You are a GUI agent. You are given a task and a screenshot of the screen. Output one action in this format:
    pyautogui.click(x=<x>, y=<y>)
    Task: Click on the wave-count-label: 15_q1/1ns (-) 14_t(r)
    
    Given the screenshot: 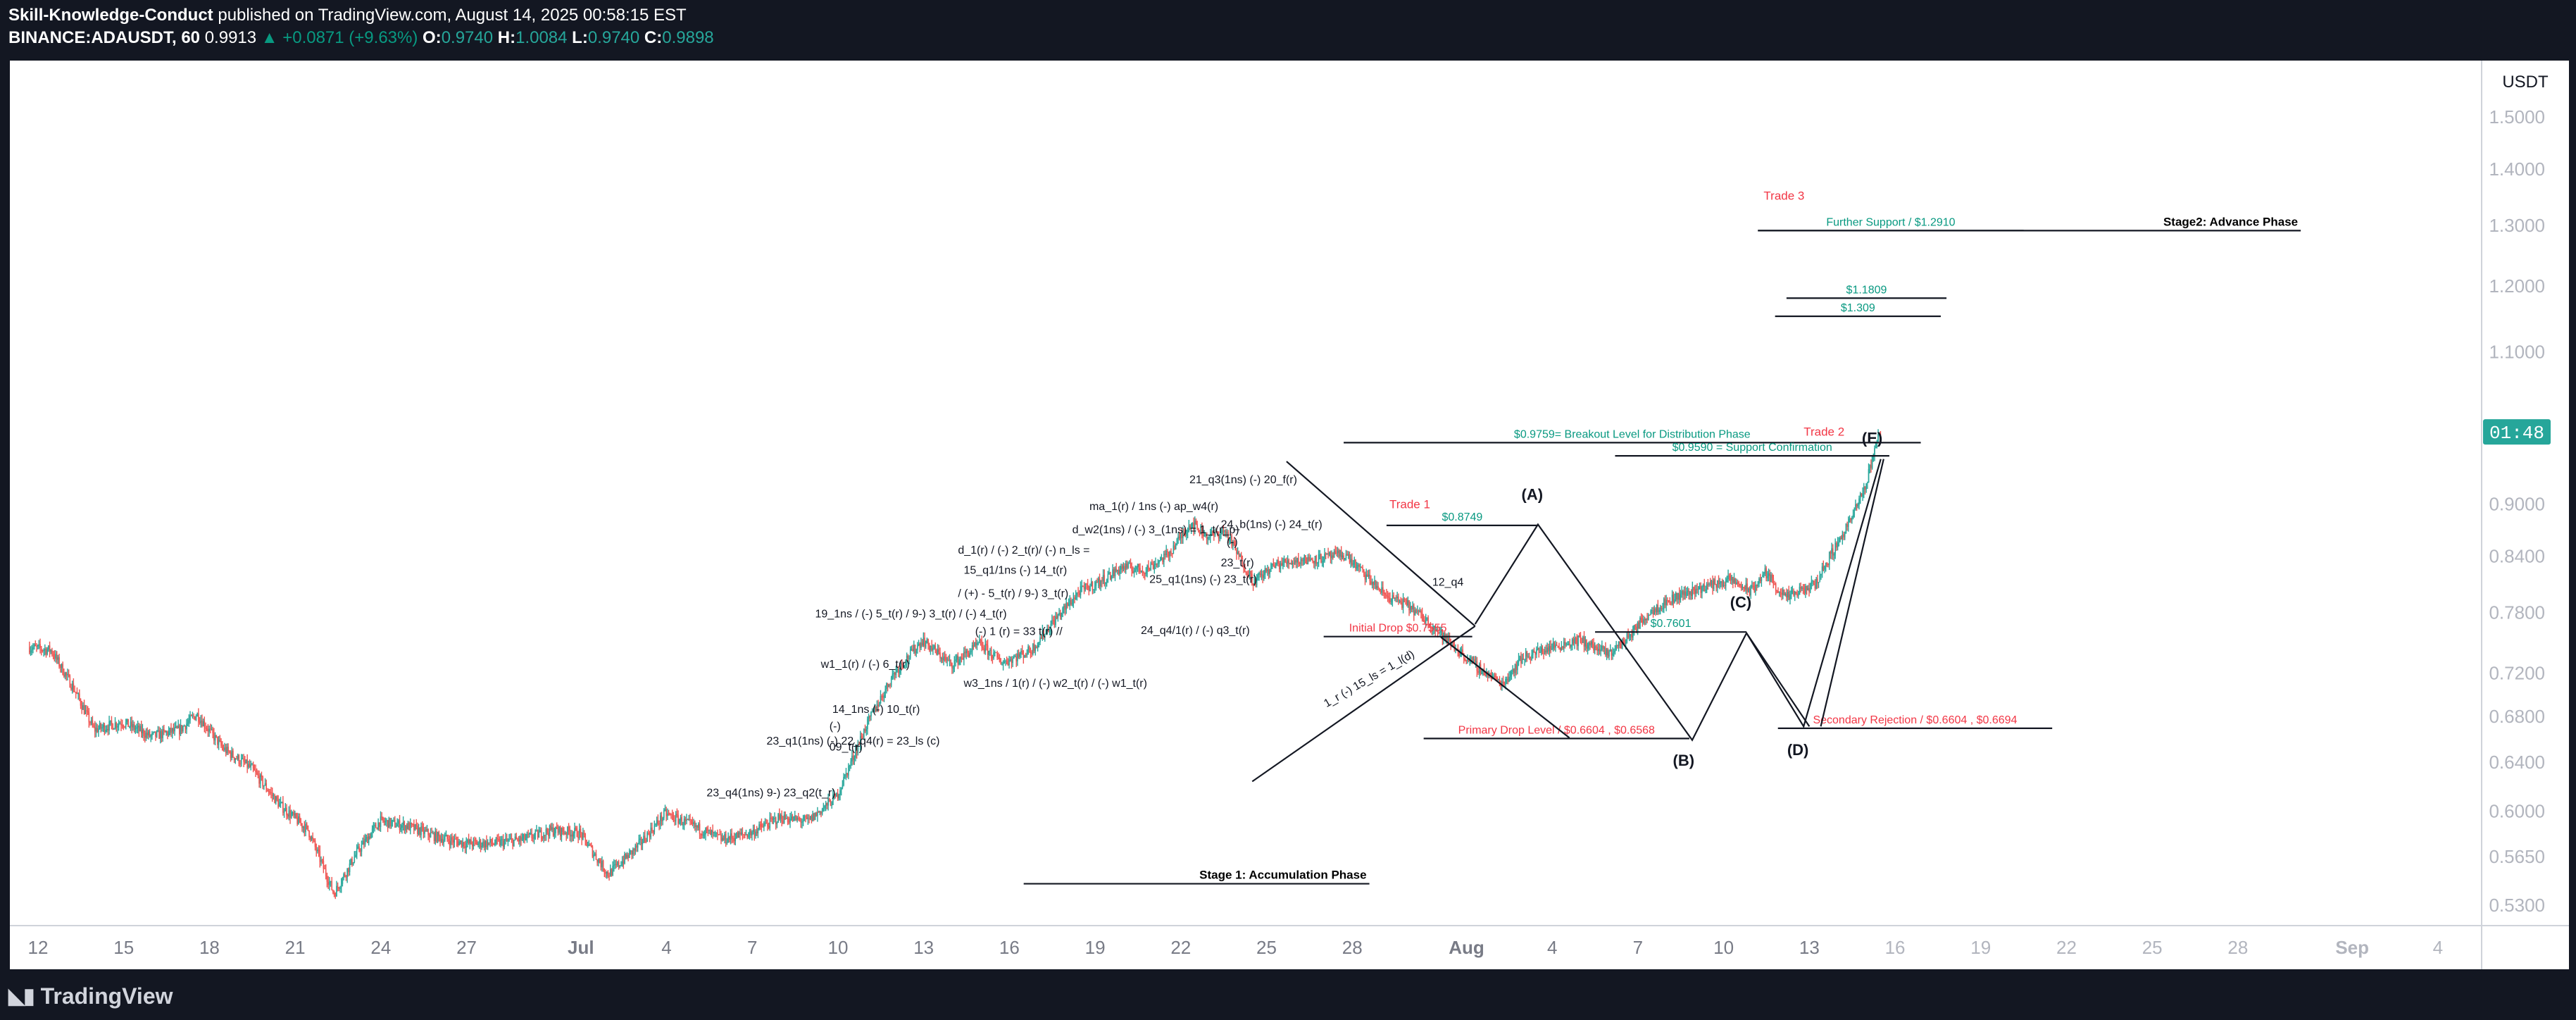 What is the action you would take?
    pyautogui.click(x=1015, y=570)
    